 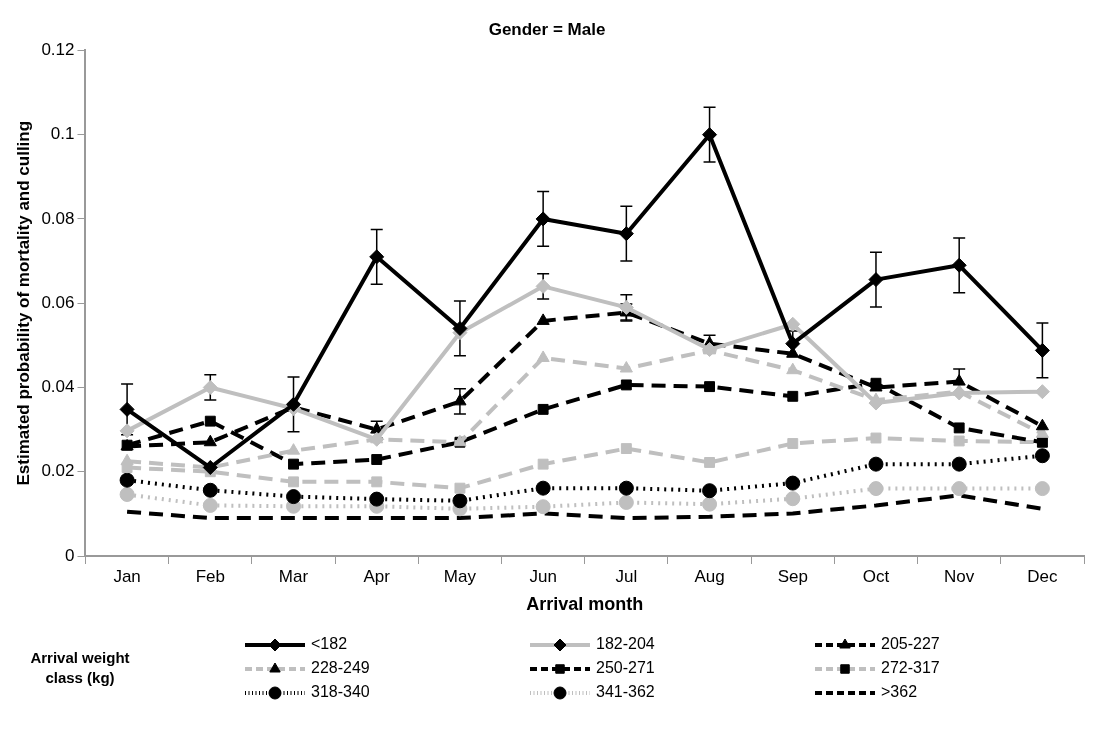 What do you see at coordinates (709, 576) in the screenshot?
I see `x-tick-label: Aug` at bounding box center [709, 576].